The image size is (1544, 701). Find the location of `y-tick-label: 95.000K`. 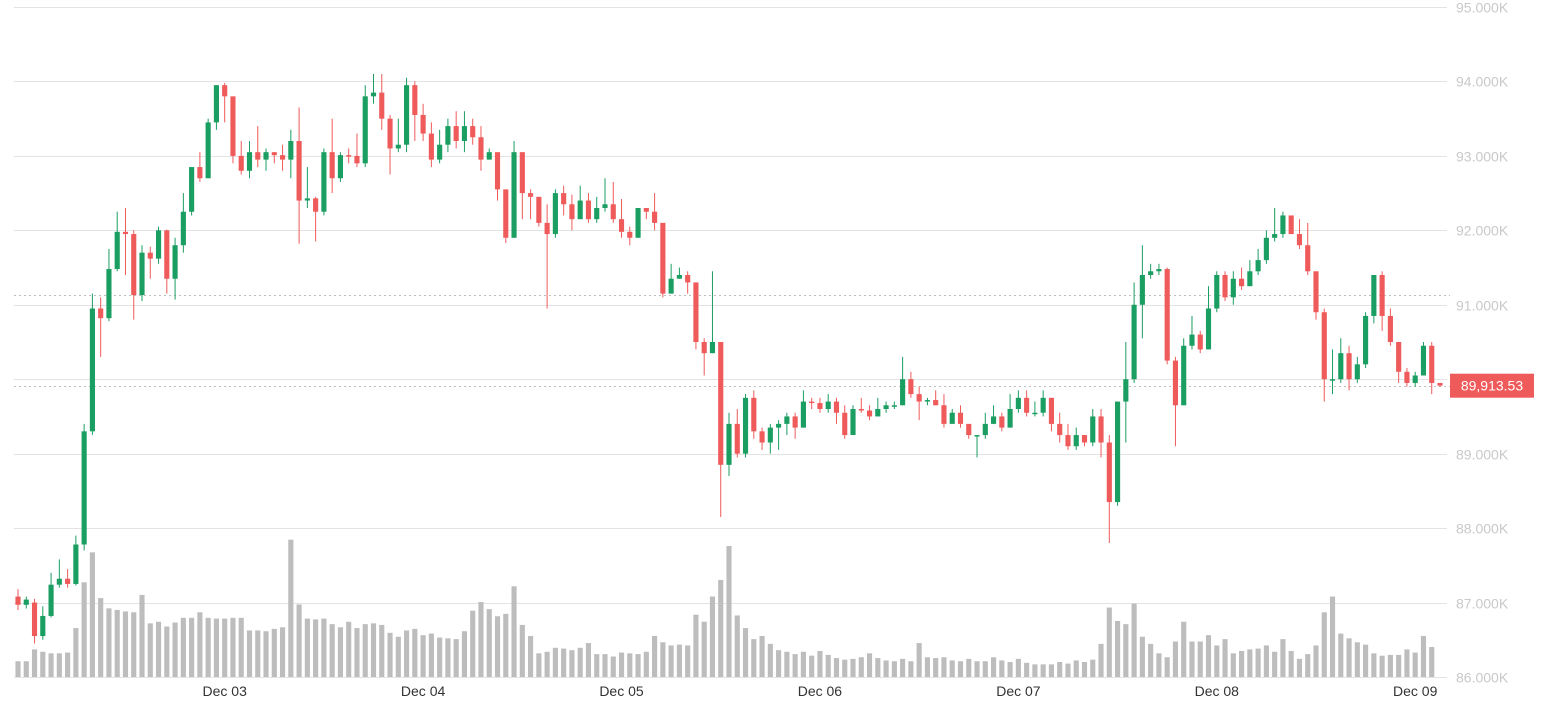

y-tick-label: 95.000K is located at coordinates (1482, 8).